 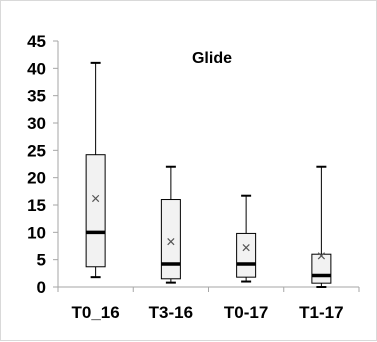 I want to click on y-tick-label: 35, so click(x=36, y=96).